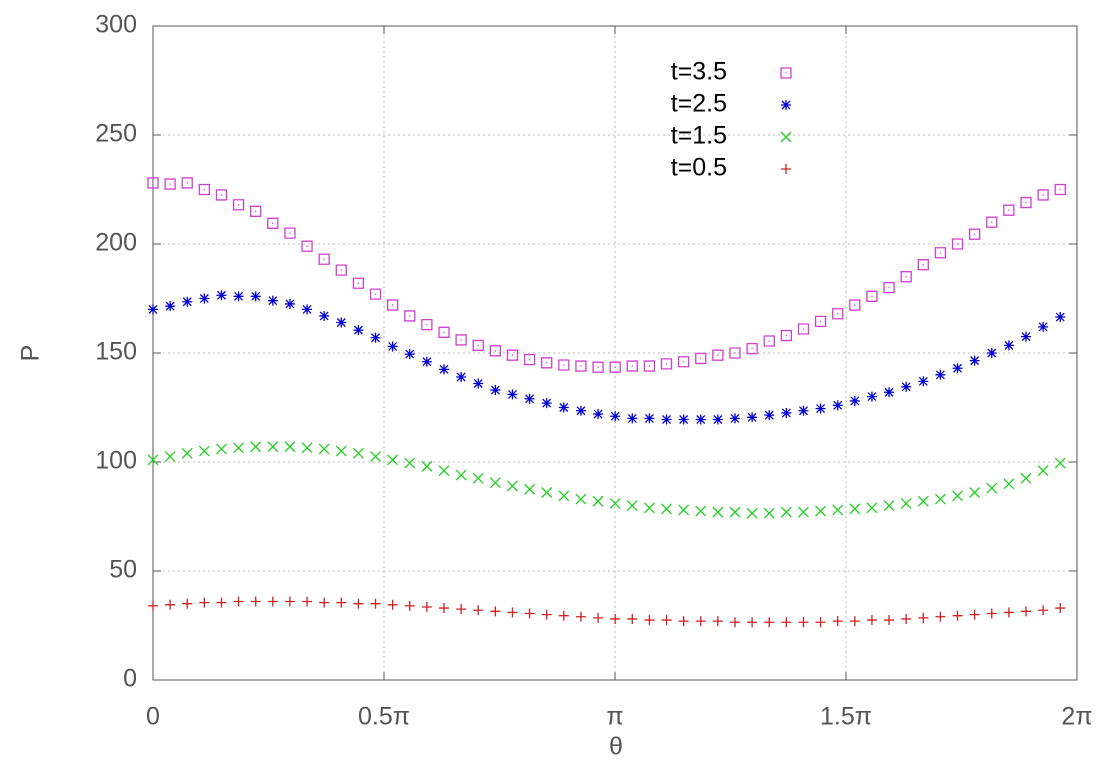 This screenshot has height=774, width=1101. What do you see at coordinates (786, 137) in the screenshot?
I see `legend-marker` at bounding box center [786, 137].